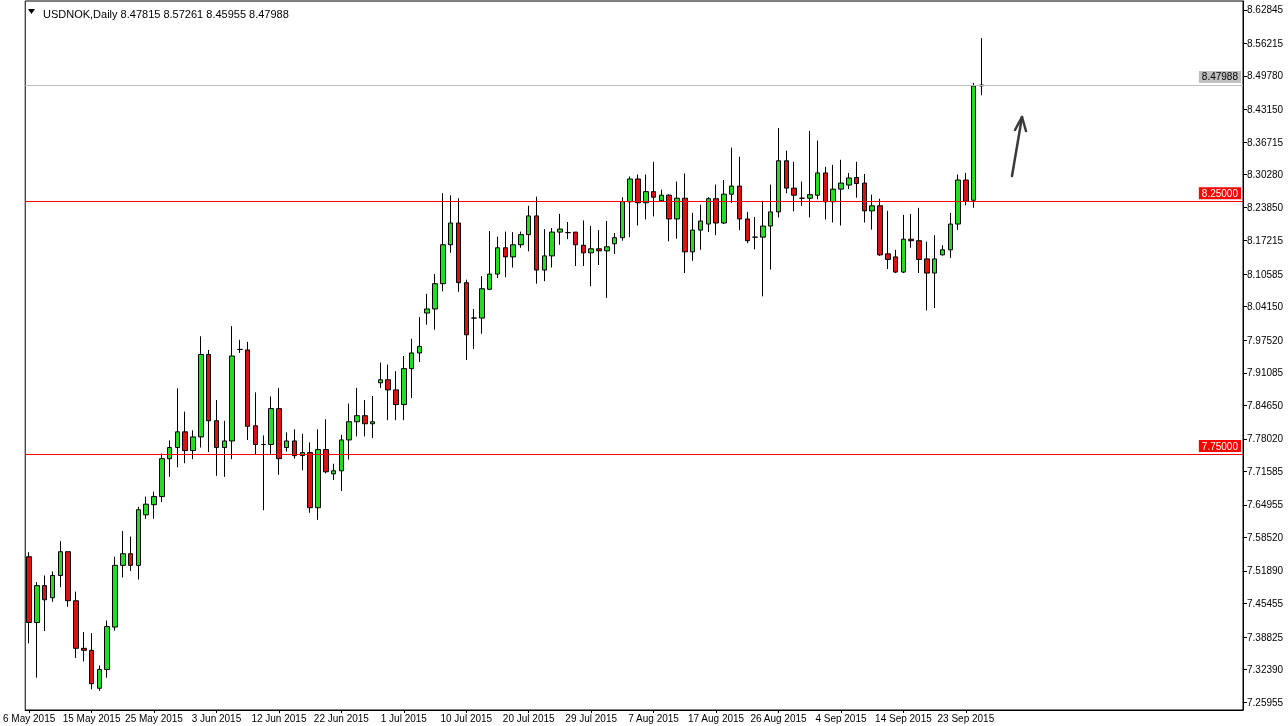 This screenshot has height=726, width=1288. What do you see at coordinates (654, 718) in the screenshot?
I see `x-tick-label: 7 Aug 2015` at bounding box center [654, 718].